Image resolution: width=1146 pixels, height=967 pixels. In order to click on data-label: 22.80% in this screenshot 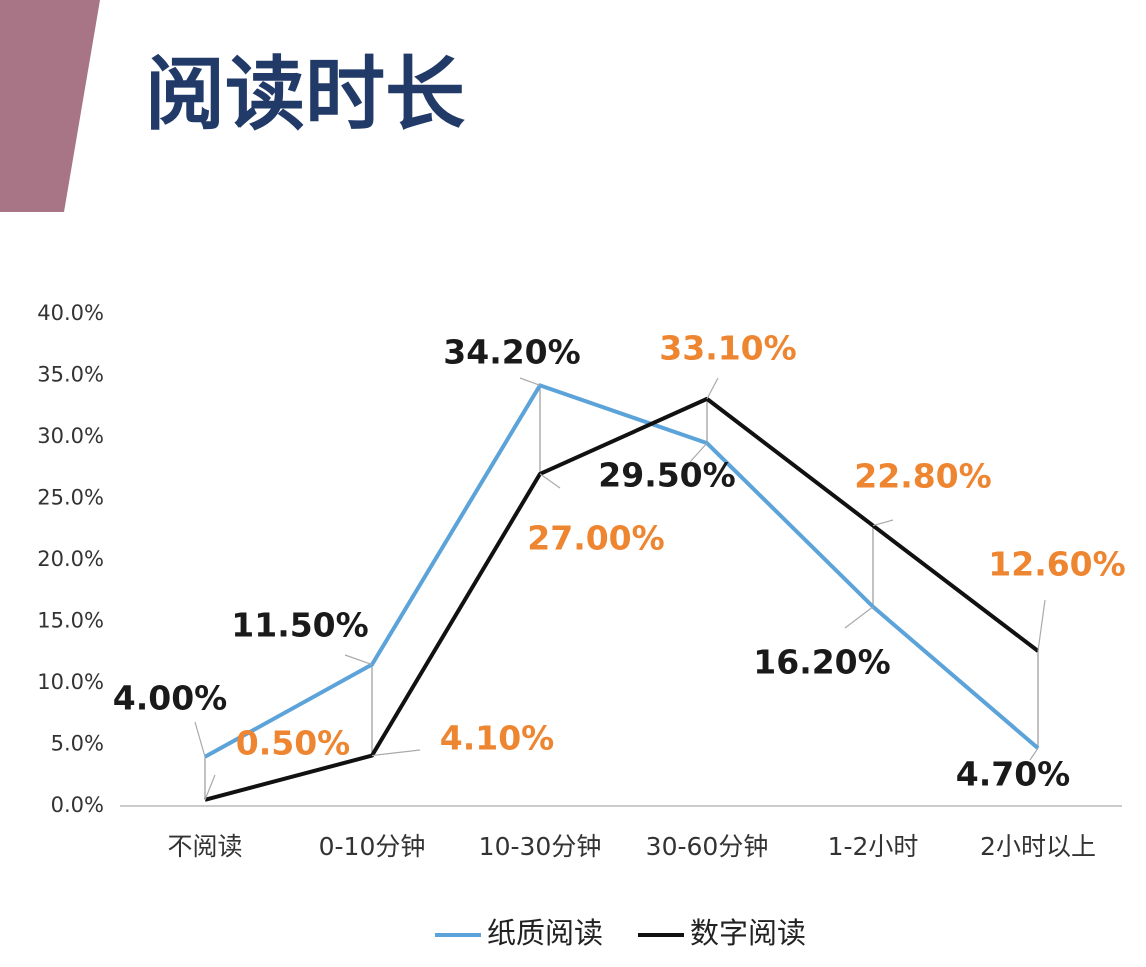, I will do `click(922, 476)`.